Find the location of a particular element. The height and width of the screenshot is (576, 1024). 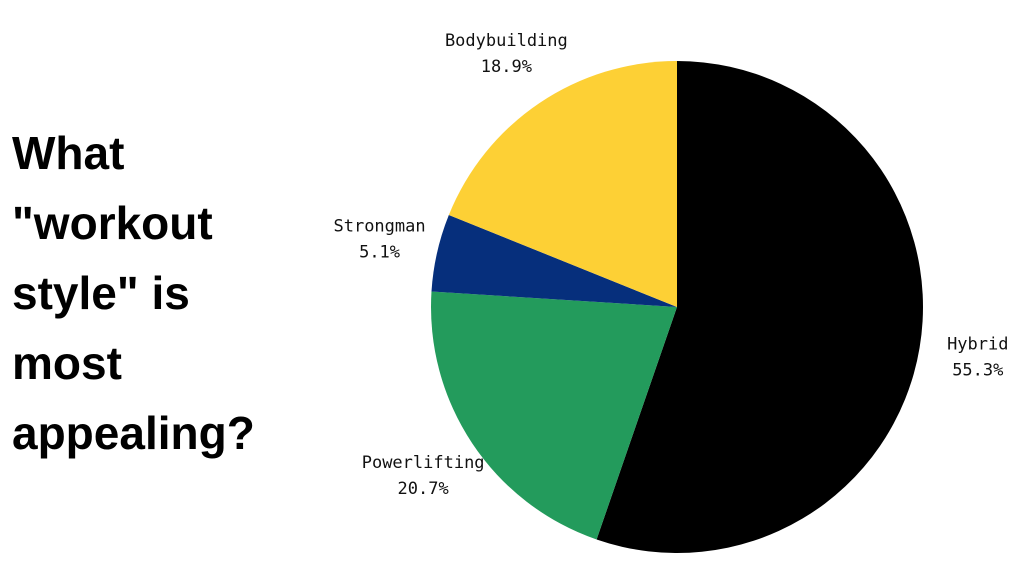

slice-label: Strongman is located at coordinates (379, 227).